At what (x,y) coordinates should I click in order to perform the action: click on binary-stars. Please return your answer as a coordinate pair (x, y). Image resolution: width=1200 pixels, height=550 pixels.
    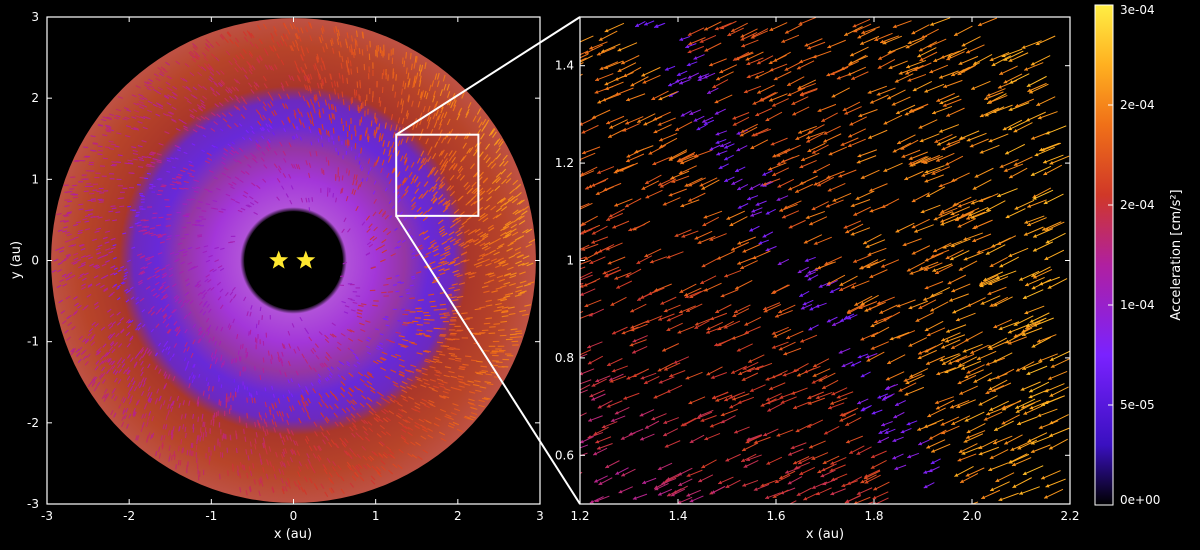
    Looking at the image, I should click on (292, 259).